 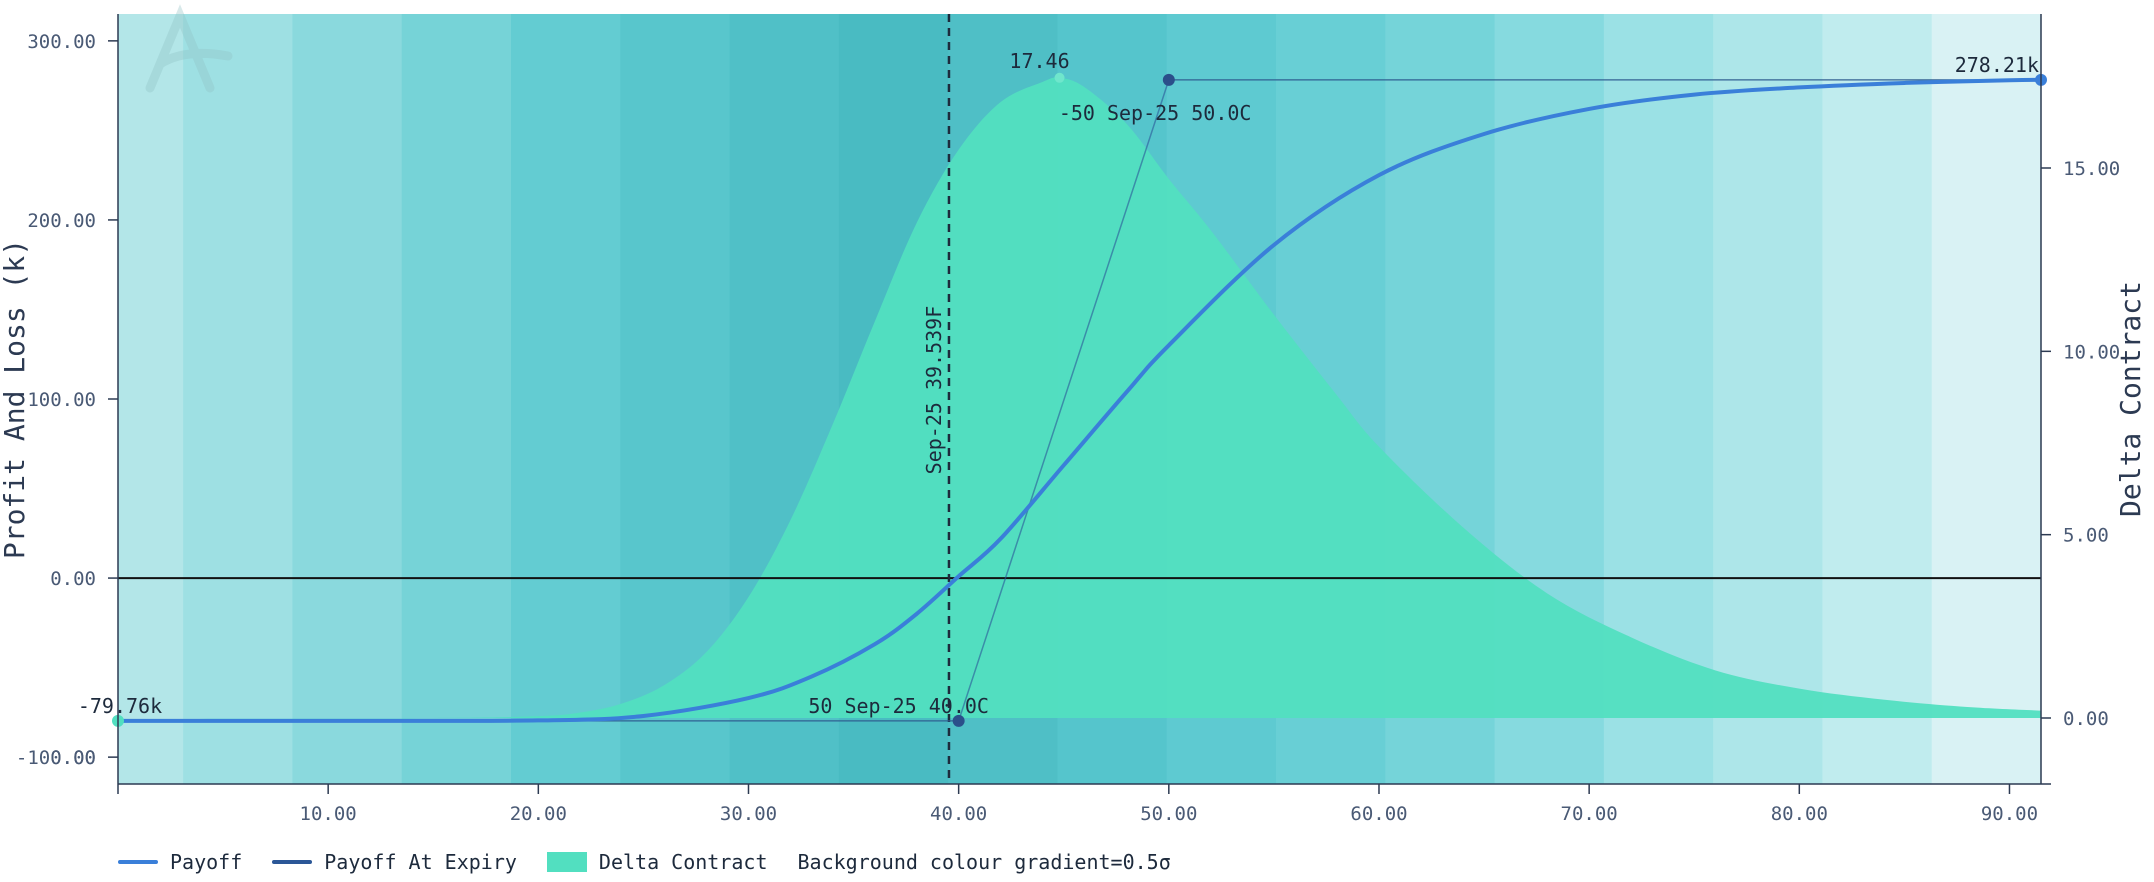 What do you see at coordinates (1997, 65) in the screenshot?
I see `end-value-label: 278.21k` at bounding box center [1997, 65].